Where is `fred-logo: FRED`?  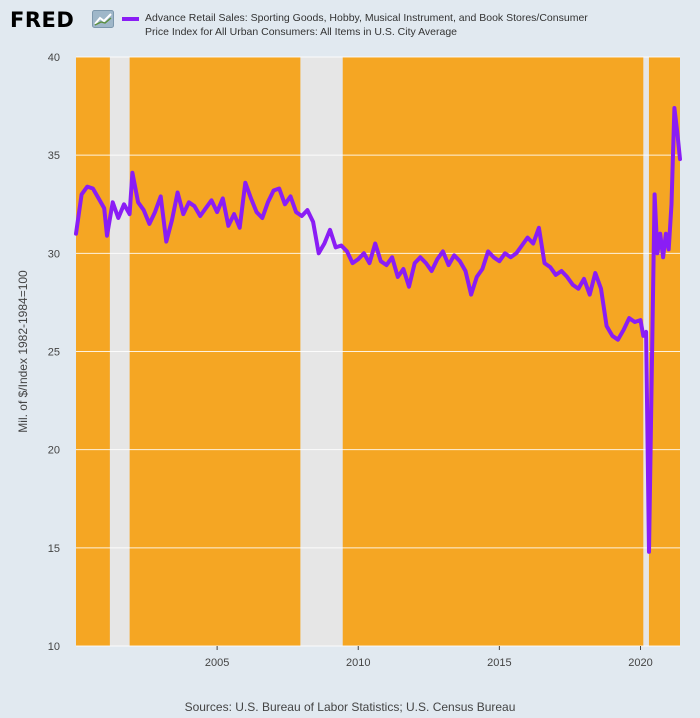 fred-logo: FRED is located at coordinates (42, 20).